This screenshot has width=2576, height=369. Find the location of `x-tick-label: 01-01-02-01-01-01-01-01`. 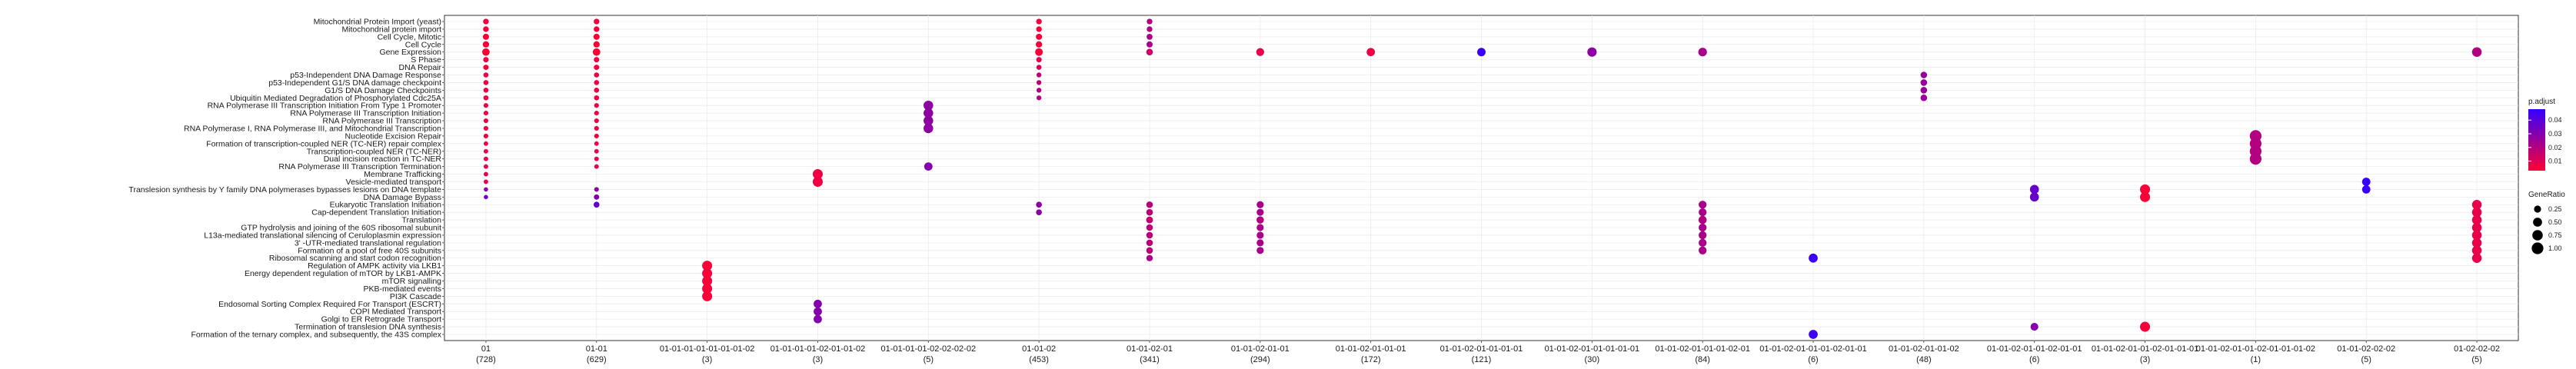

x-tick-label: 01-01-02-01-01-01-01-01 is located at coordinates (1592, 349).